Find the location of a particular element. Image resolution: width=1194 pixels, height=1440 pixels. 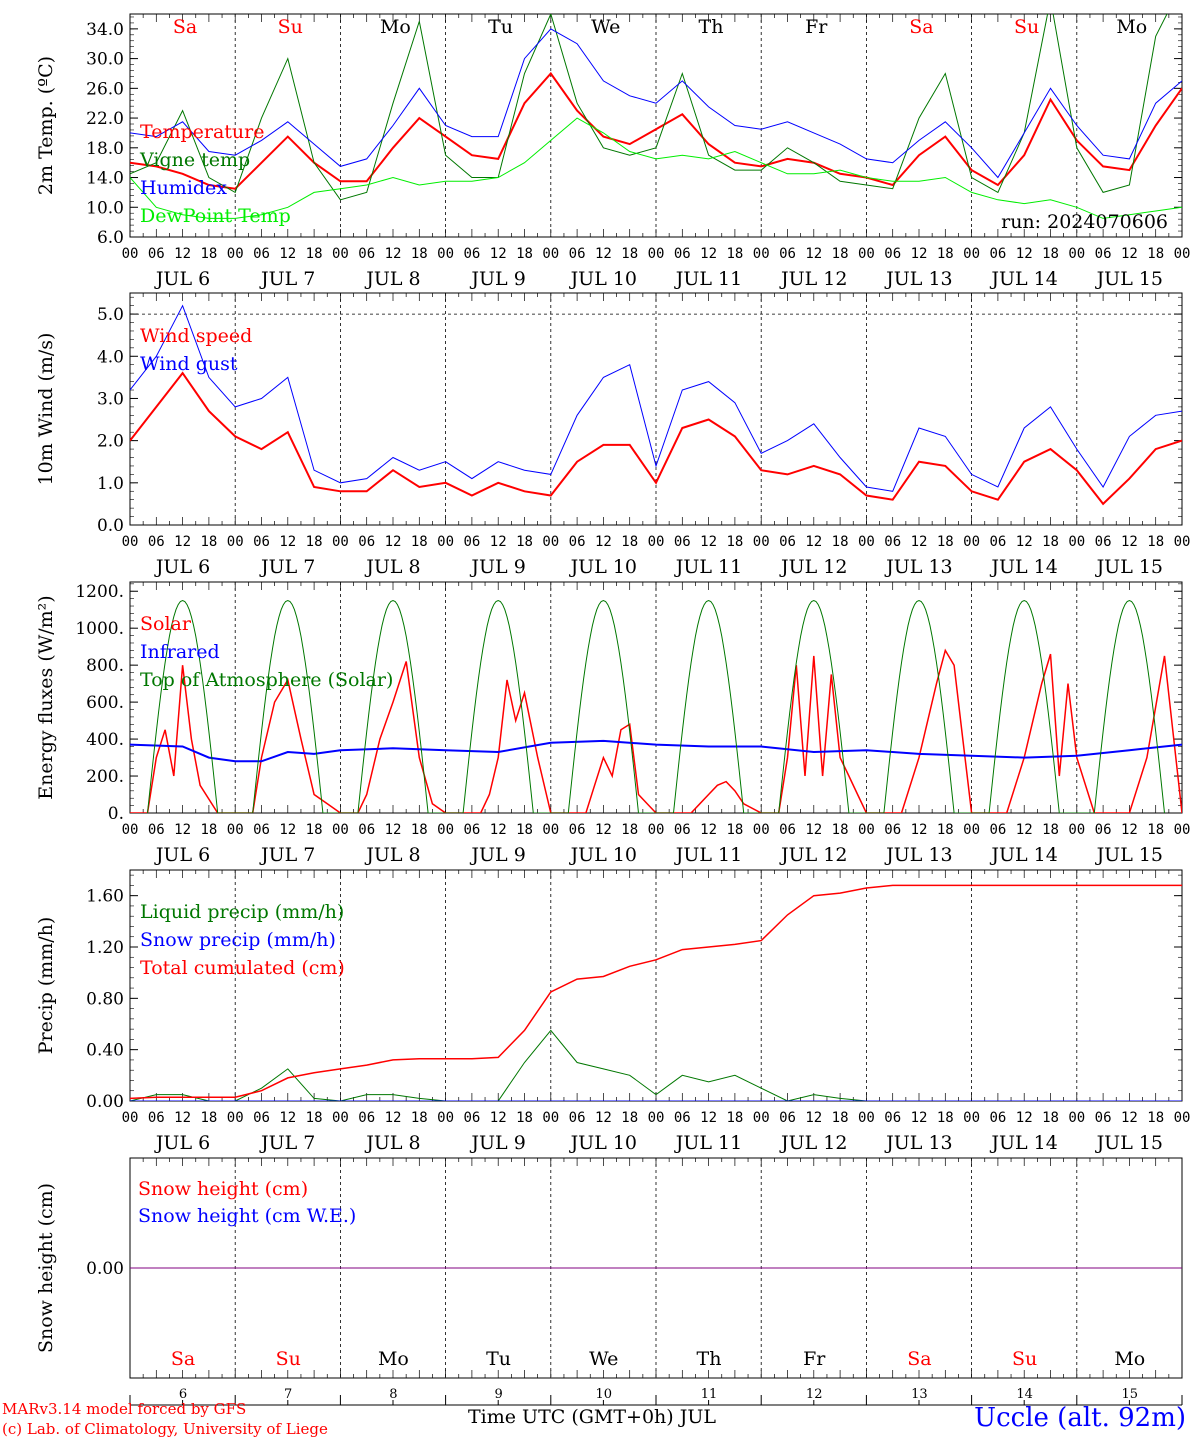

legend-entry-2: Wind gust is located at coordinates (189, 364).